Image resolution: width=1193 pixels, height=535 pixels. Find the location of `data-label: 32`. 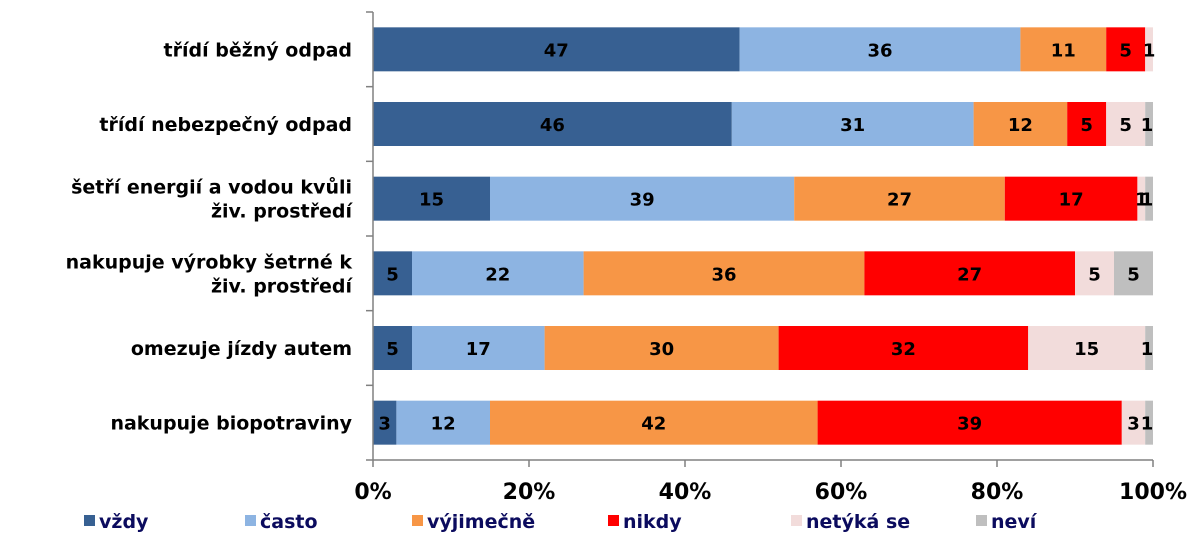

data-label: 32 is located at coordinates (903, 349).